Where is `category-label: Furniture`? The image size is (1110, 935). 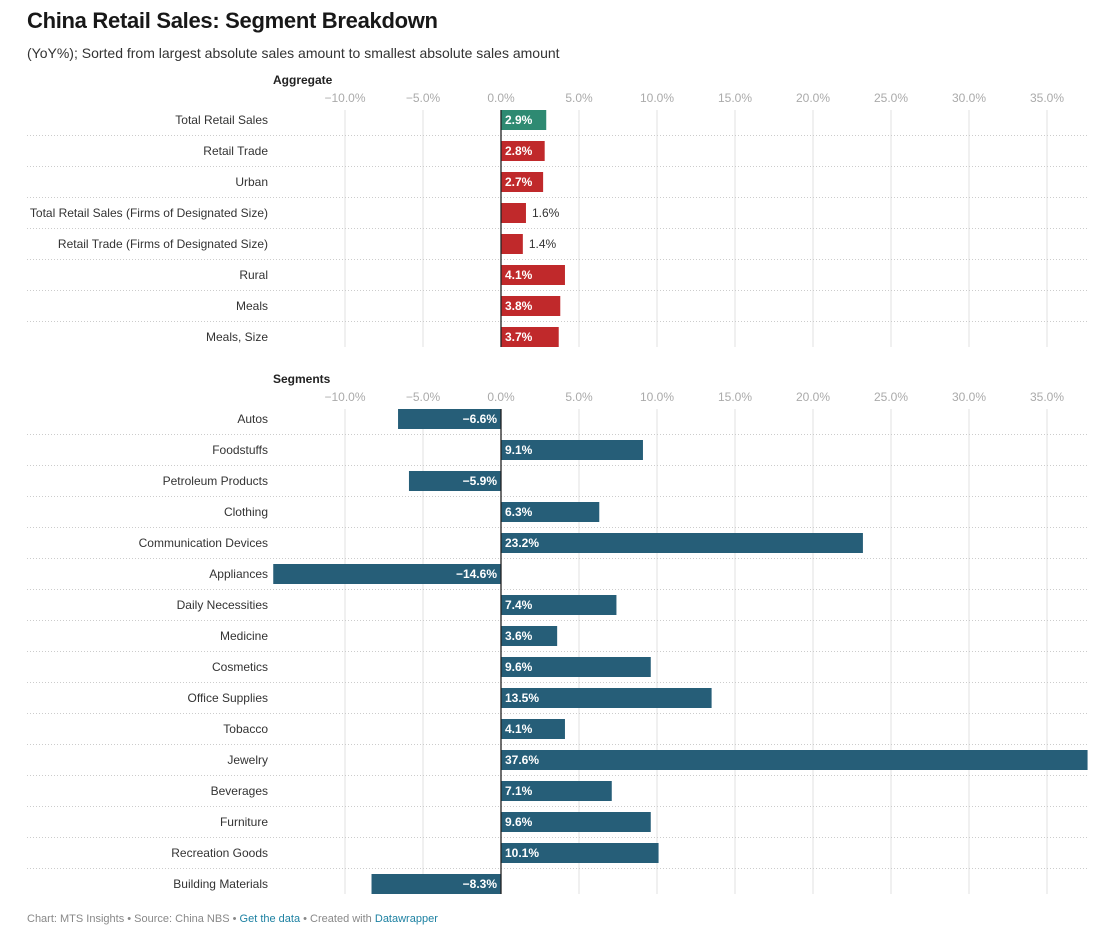
category-label: Furniture is located at coordinates (244, 822).